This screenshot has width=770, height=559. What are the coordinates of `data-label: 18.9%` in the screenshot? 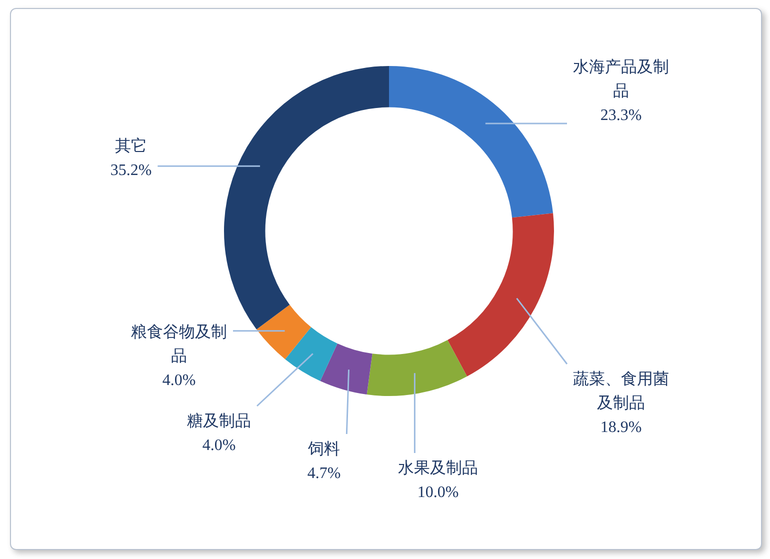 It's located at (621, 427).